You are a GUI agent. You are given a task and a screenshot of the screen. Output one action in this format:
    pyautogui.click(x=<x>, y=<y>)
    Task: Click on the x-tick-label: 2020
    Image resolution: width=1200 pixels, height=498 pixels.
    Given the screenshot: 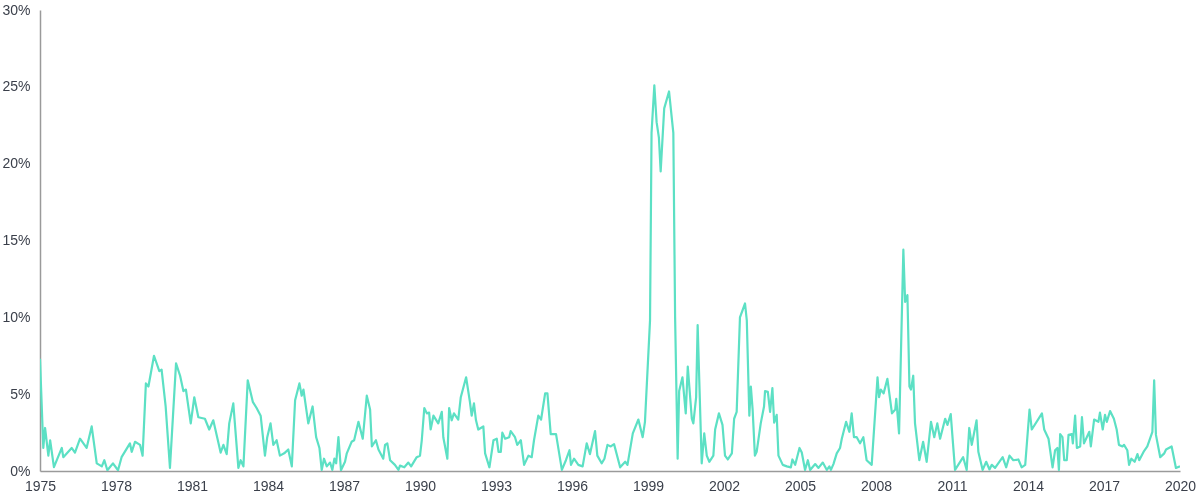 What is the action you would take?
    pyautogui.click(x=1180, y=485)
    